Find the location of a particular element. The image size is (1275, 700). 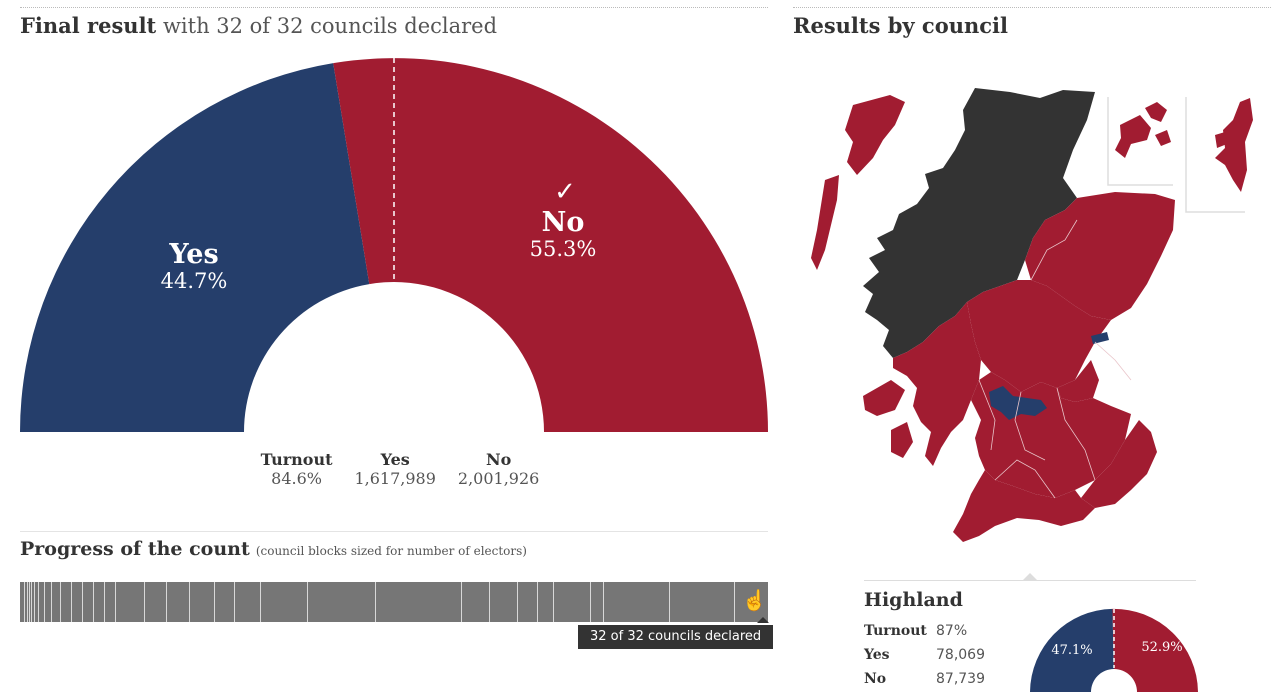

row-label: No is located at coordinates (875, 679).